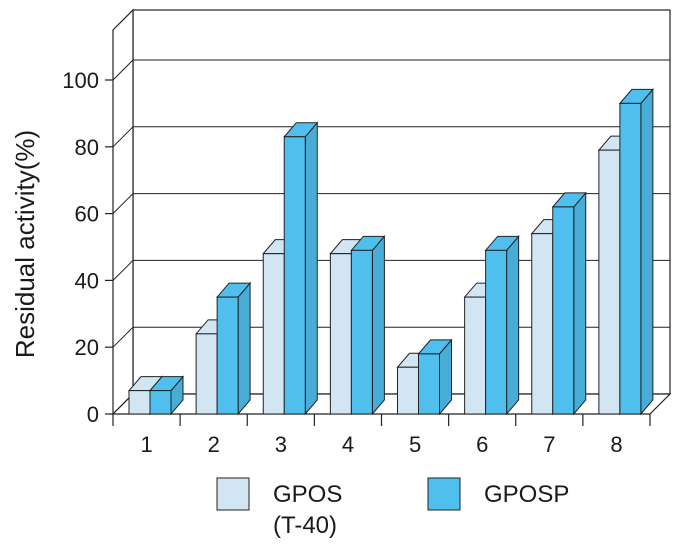  What do you see at coordinates (307, 494) in the screenshot?
I see `legend-label: GPOS` at bounding box center [307, 494].